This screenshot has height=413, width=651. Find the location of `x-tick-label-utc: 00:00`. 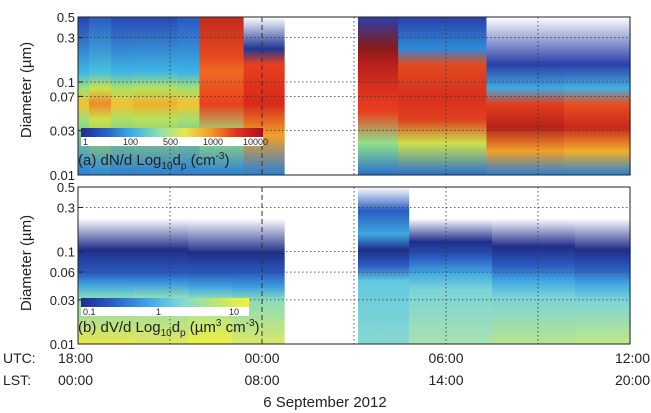

x-tick-label-utc: 00:00 is located at coordinates (261, 358).